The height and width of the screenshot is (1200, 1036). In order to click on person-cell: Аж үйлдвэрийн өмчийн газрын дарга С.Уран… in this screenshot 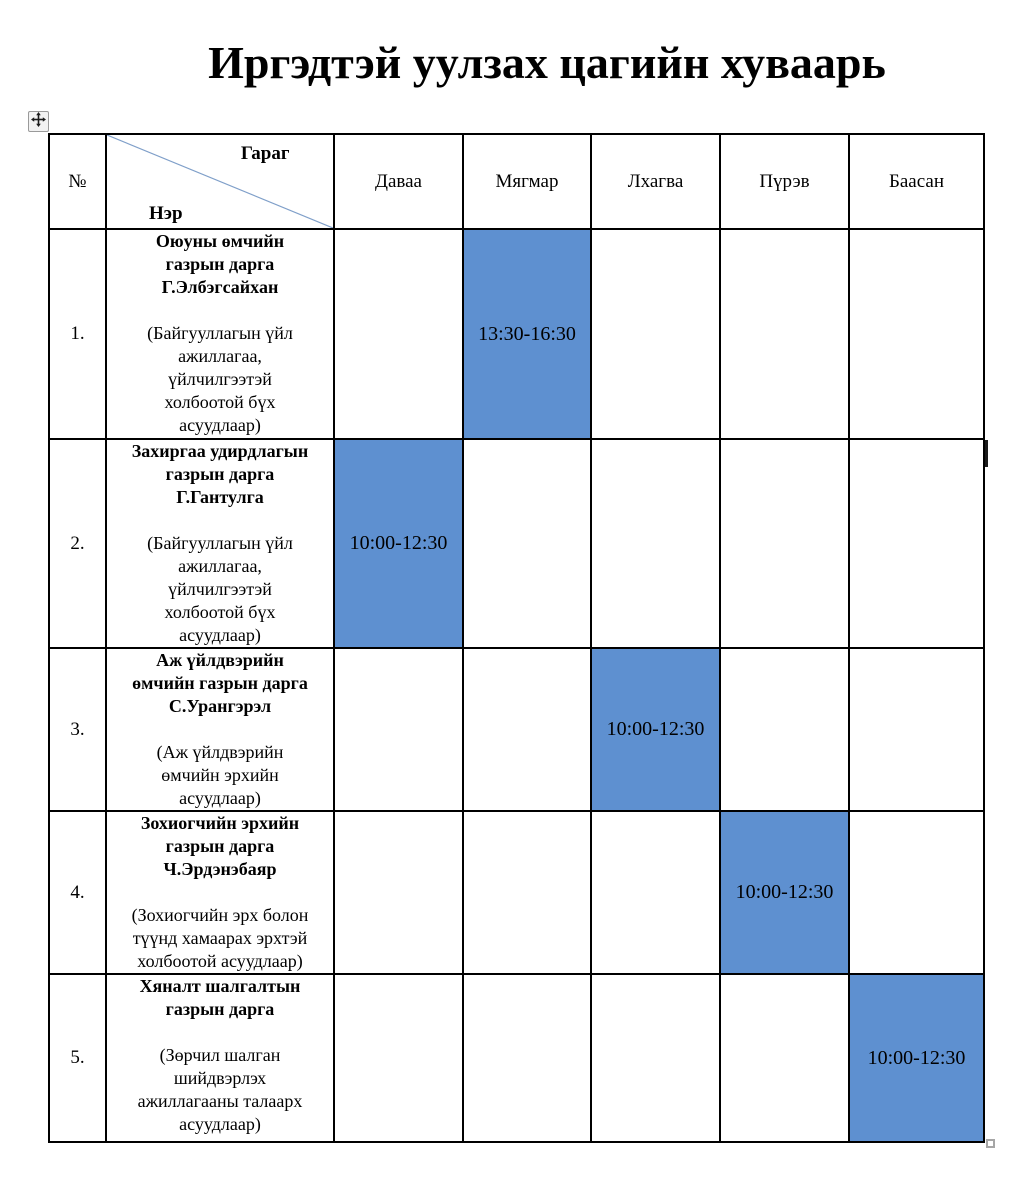, I will do `click(220, 729)`.